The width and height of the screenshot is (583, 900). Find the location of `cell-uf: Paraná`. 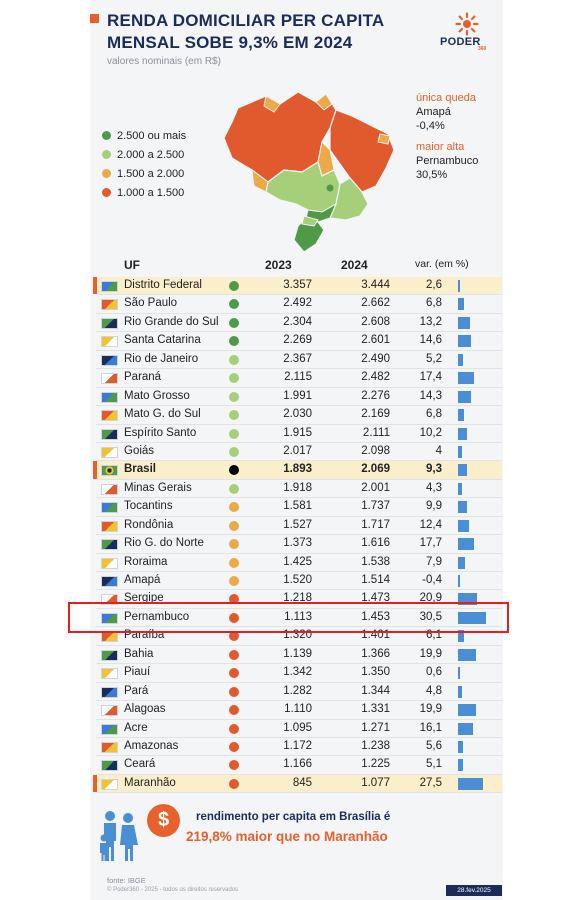

cell-uf: Paraná is located at coordinates (143, 377).